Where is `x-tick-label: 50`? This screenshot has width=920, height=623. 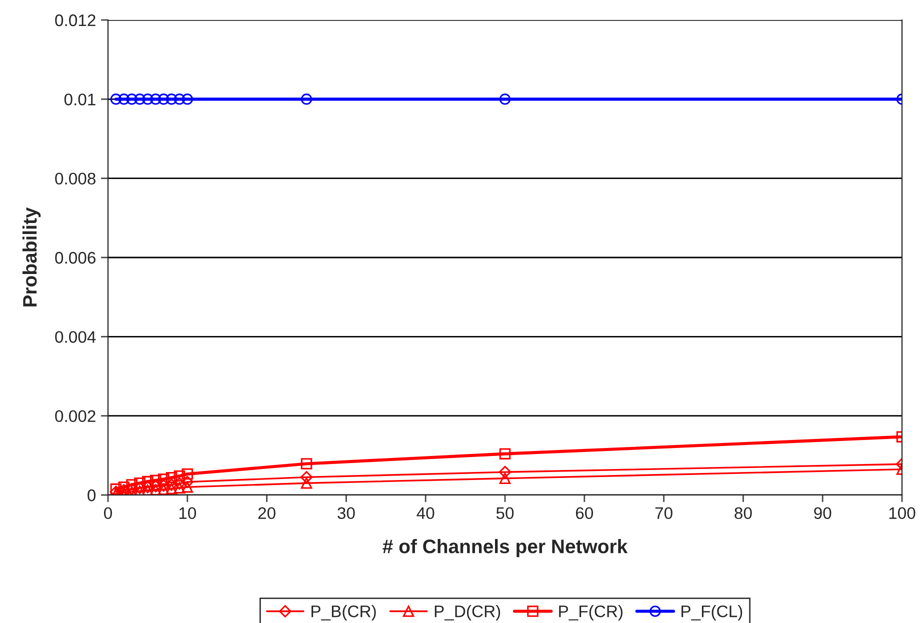 x-tick-label: 50 is located at coordinates (505, 513).